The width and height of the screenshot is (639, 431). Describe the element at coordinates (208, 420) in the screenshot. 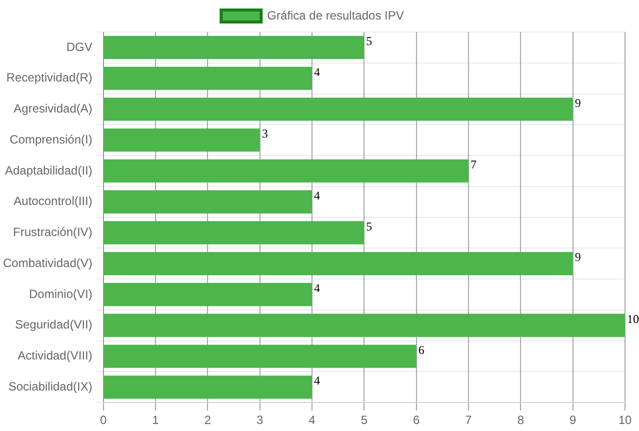

I see `x-tick-label: 2` at that location.